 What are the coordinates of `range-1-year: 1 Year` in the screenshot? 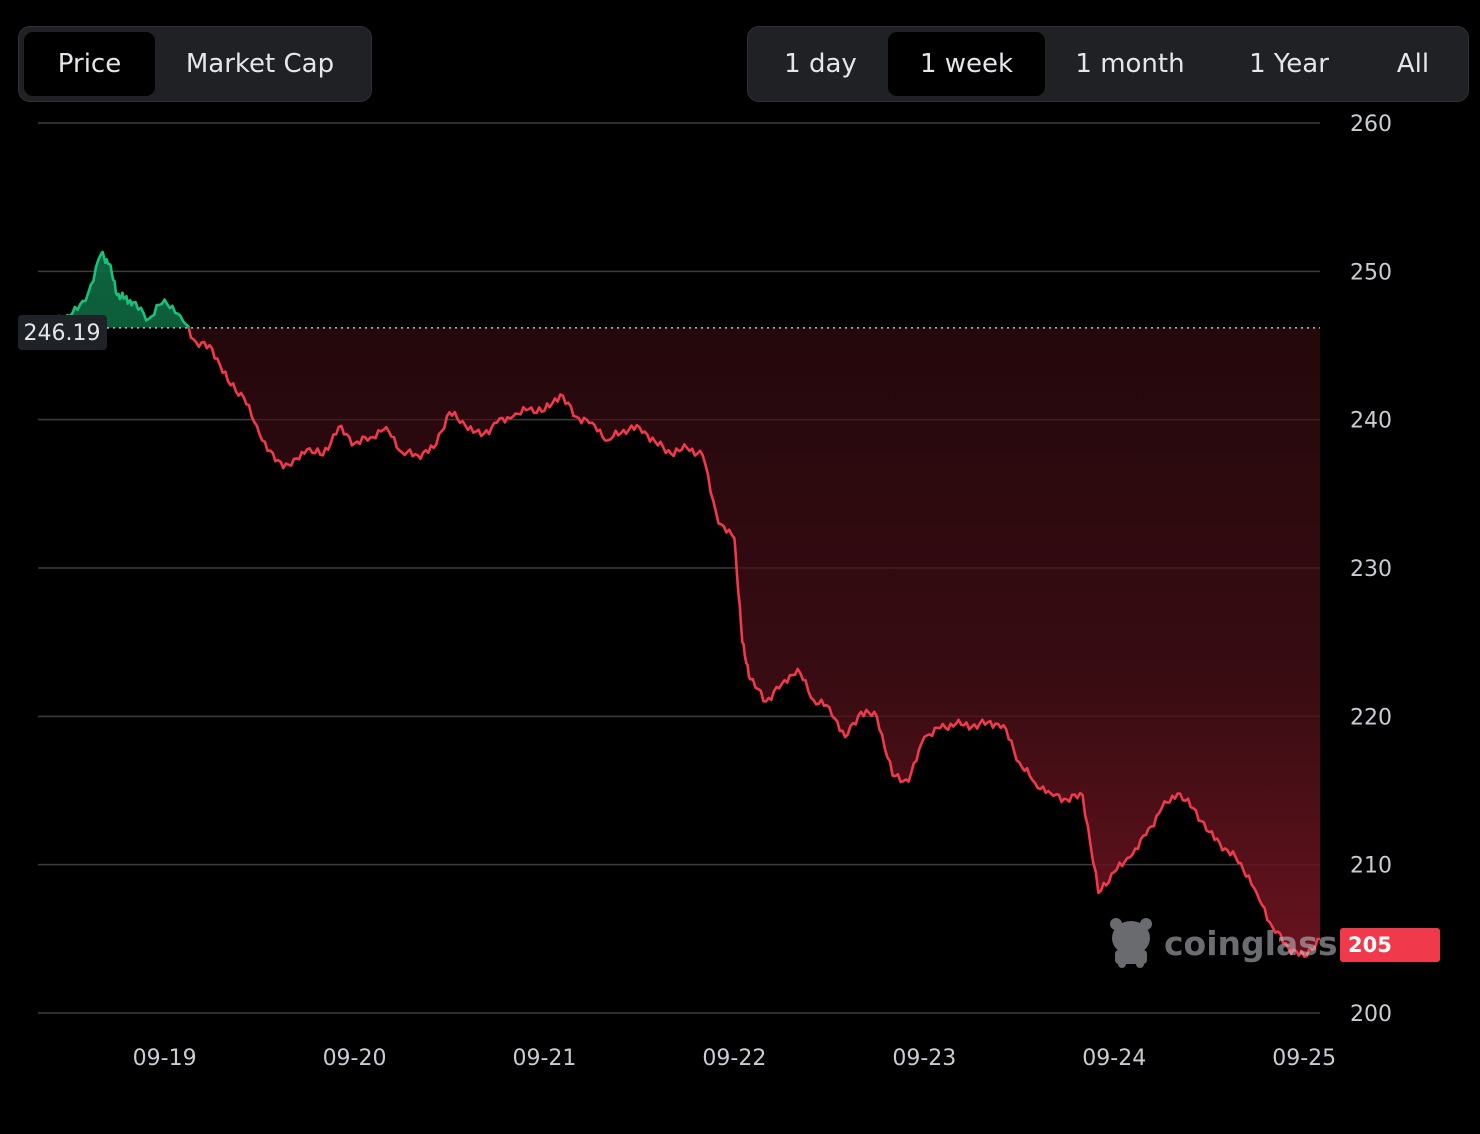 It's located at (1289, 64).